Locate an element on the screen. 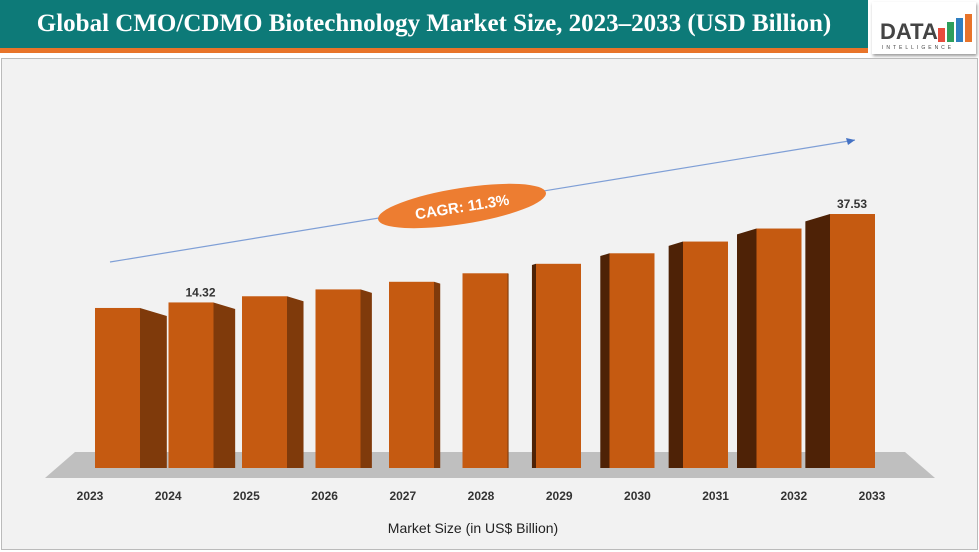 Image resolution: width=979 pixels, height=552 pixels. data-label: 37.53 is located at coordinates (852, 204).